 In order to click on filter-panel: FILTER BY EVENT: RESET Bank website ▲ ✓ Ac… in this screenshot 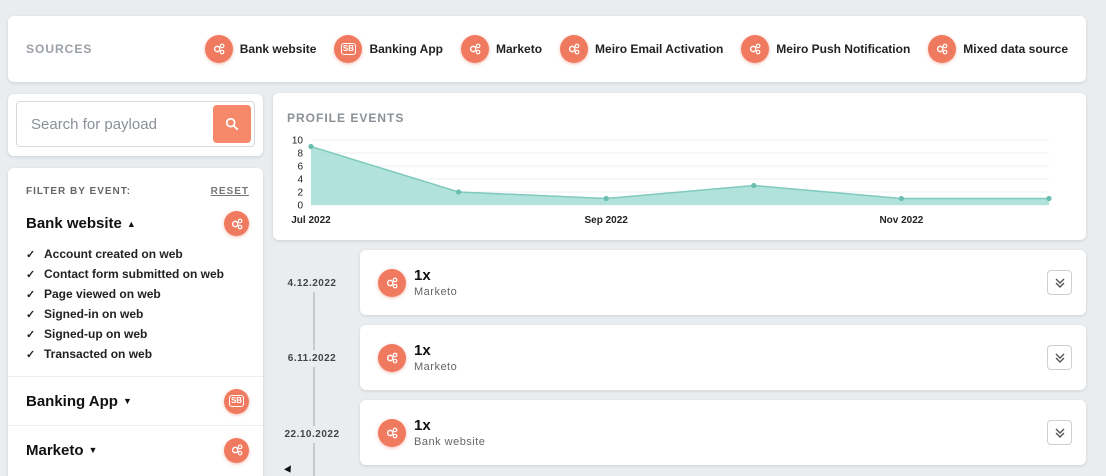, I will do `click(135, 322)`.